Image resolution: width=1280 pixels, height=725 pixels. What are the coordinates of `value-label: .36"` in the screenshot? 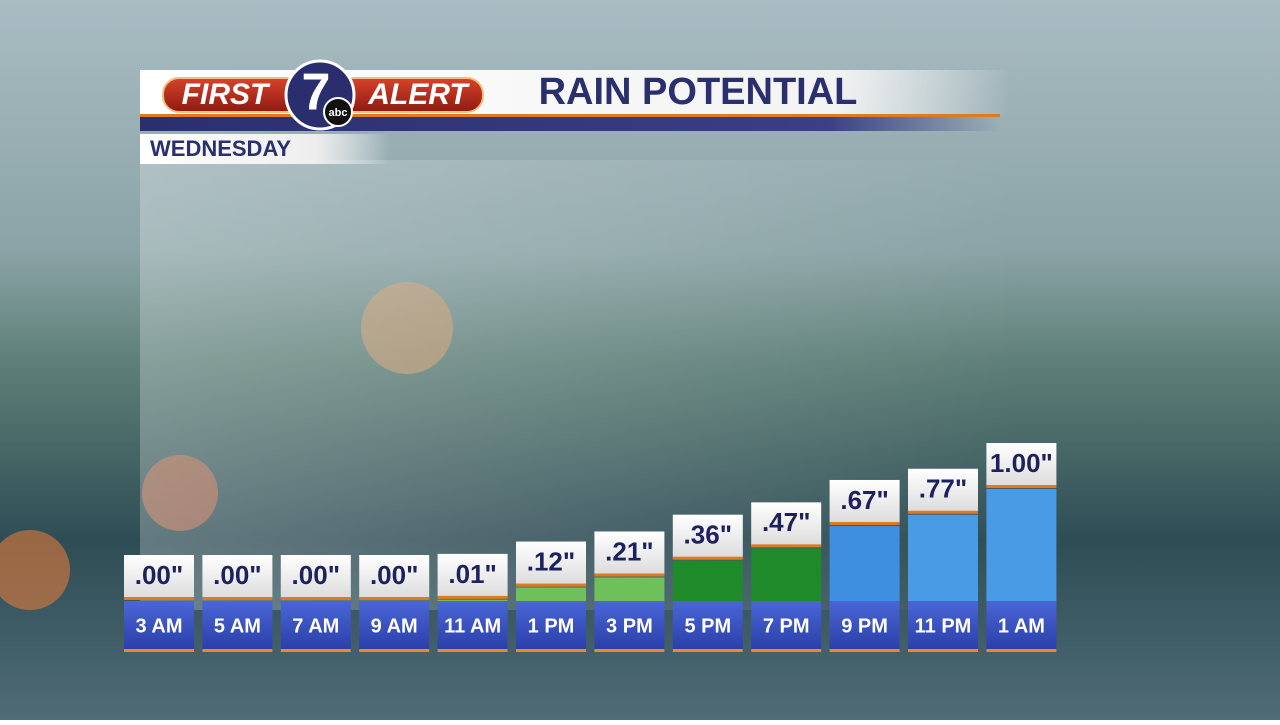 It's located at (708, 535).